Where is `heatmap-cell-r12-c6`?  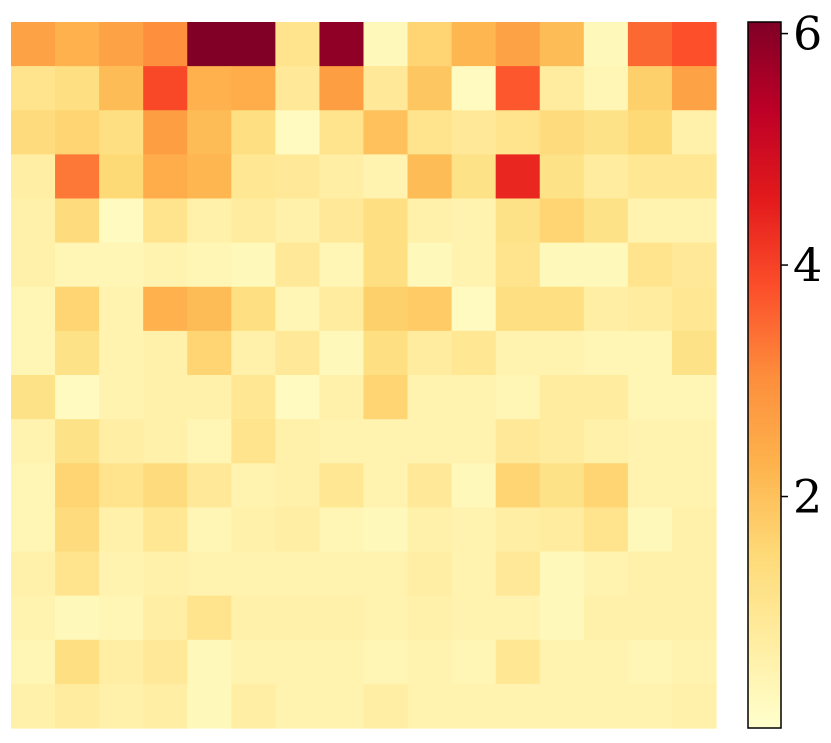 heatmap-cell-r12-c6 is located at coordinates (298, 574).